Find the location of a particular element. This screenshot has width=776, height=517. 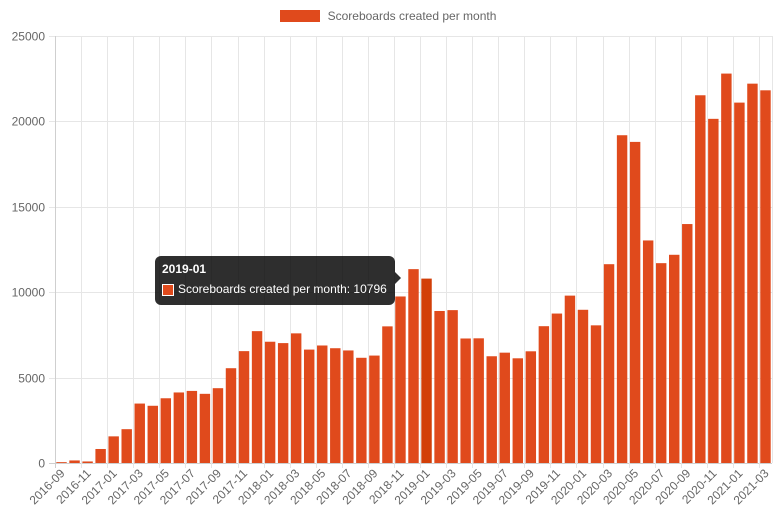

y-tick-label: 0 is located at coordinates (41, 464).